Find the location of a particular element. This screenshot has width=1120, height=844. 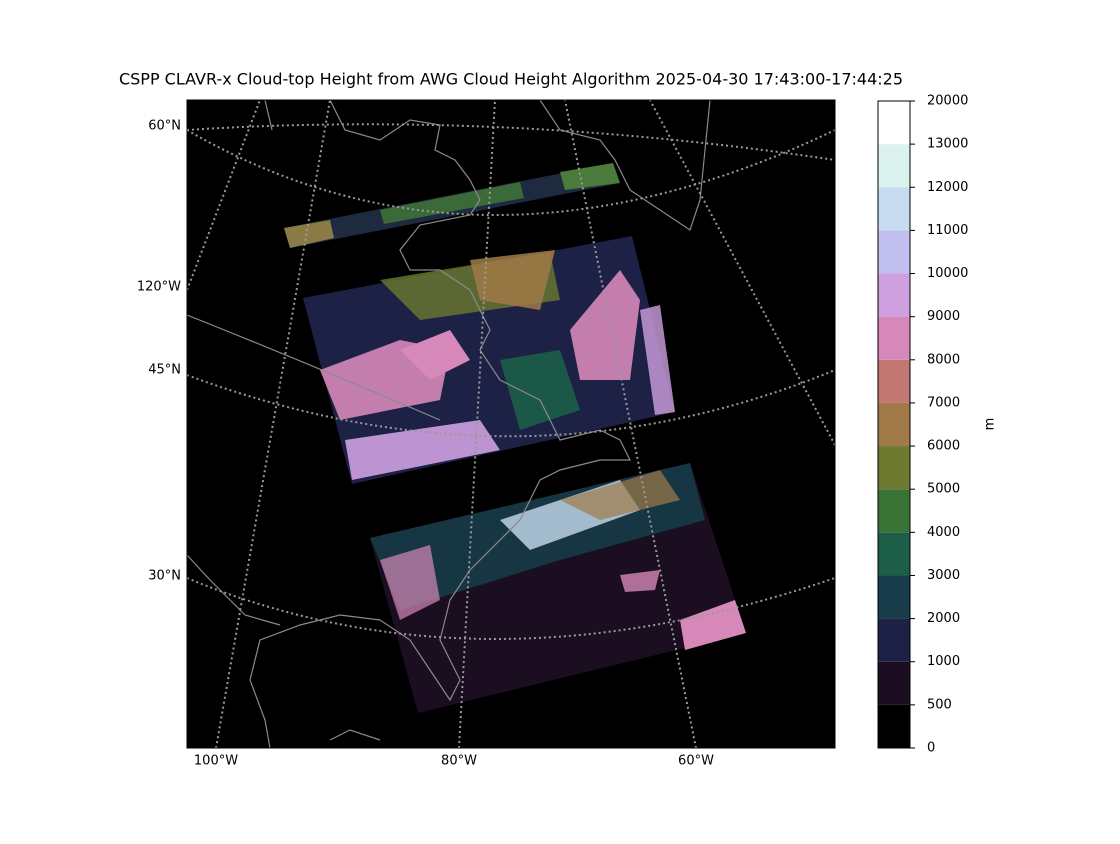

colorbar-tick-label: 12000 is located at coordinates (947, 187).